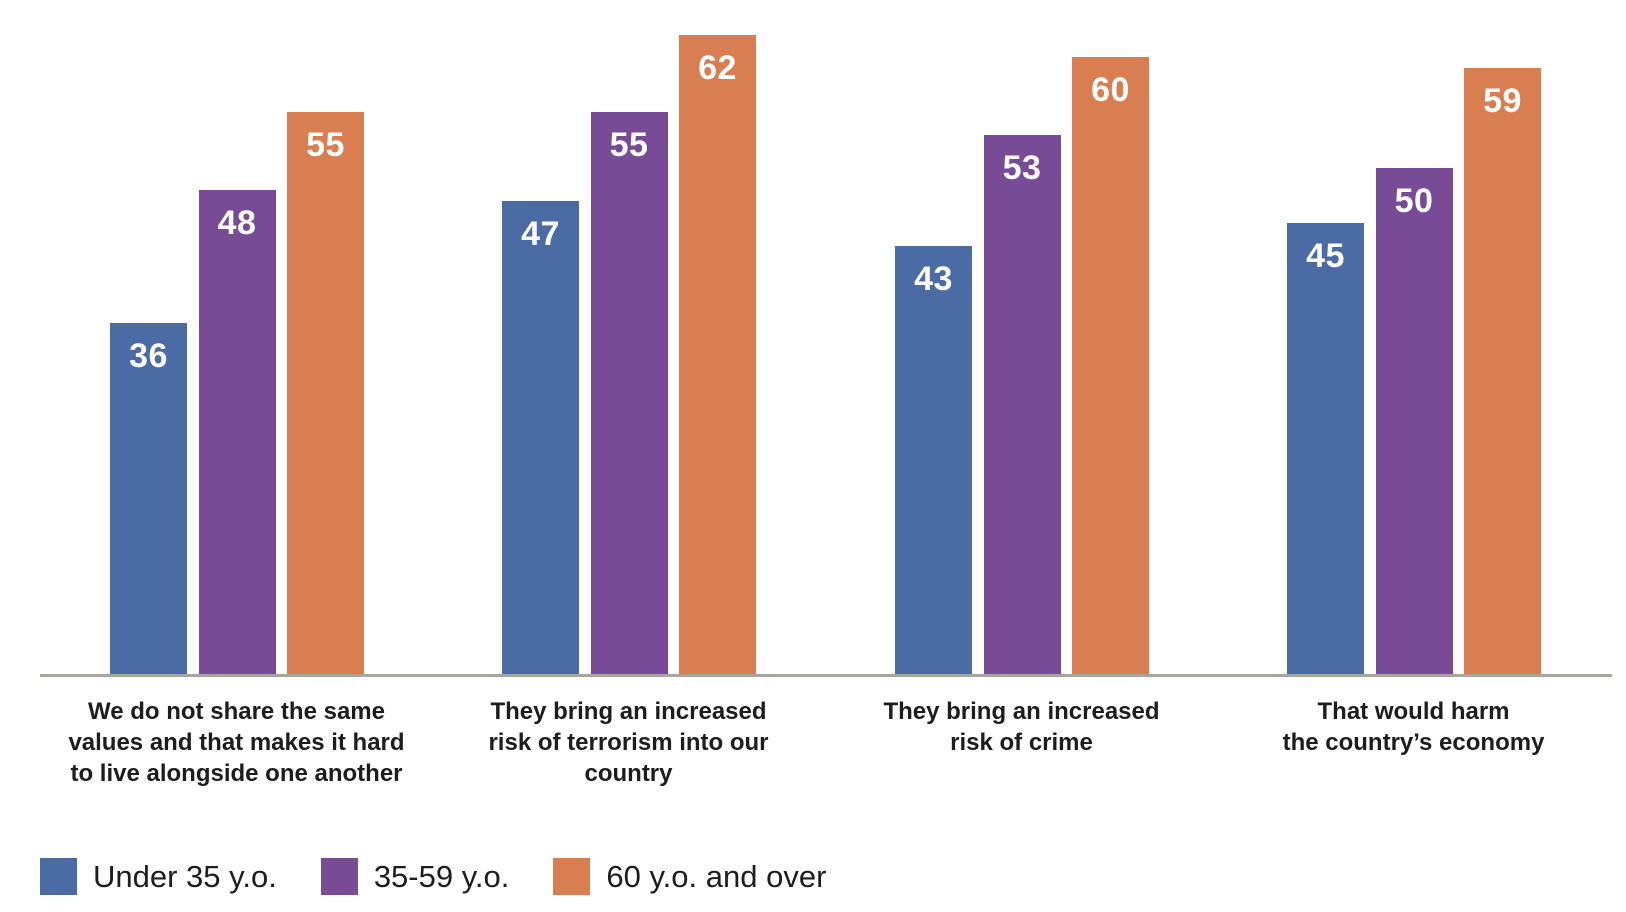  What do you see at coordinates (540, 234) in the screenshot?
I see `bar-value-label: 47` at bounding box center [540, 234].